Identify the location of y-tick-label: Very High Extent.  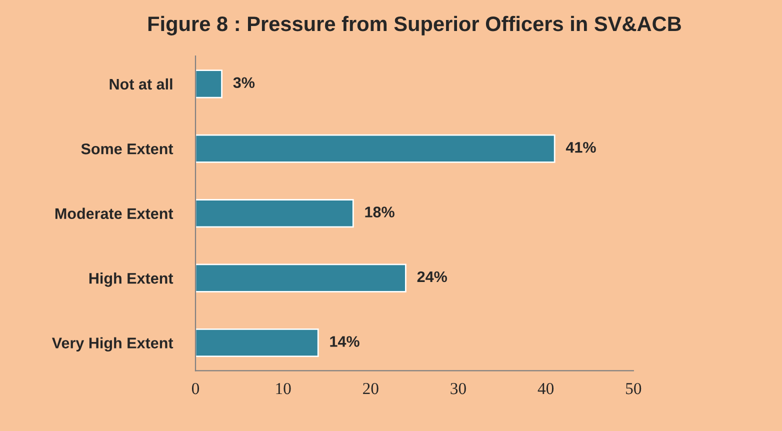
(113, 344).